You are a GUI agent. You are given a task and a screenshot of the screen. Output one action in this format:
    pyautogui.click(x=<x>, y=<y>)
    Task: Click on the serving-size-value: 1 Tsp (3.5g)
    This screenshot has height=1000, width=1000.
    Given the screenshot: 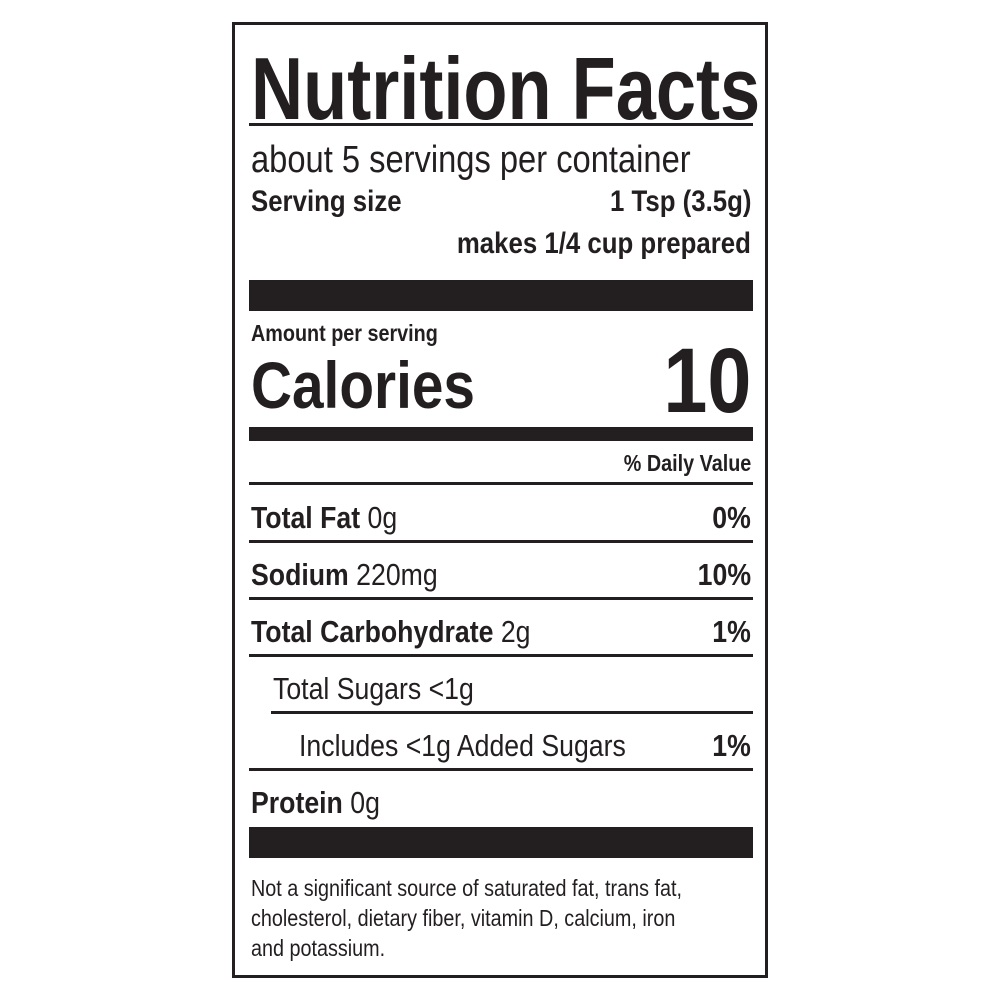 What is the action you would take?
    pyautogui.click(x=680, y=201)
    